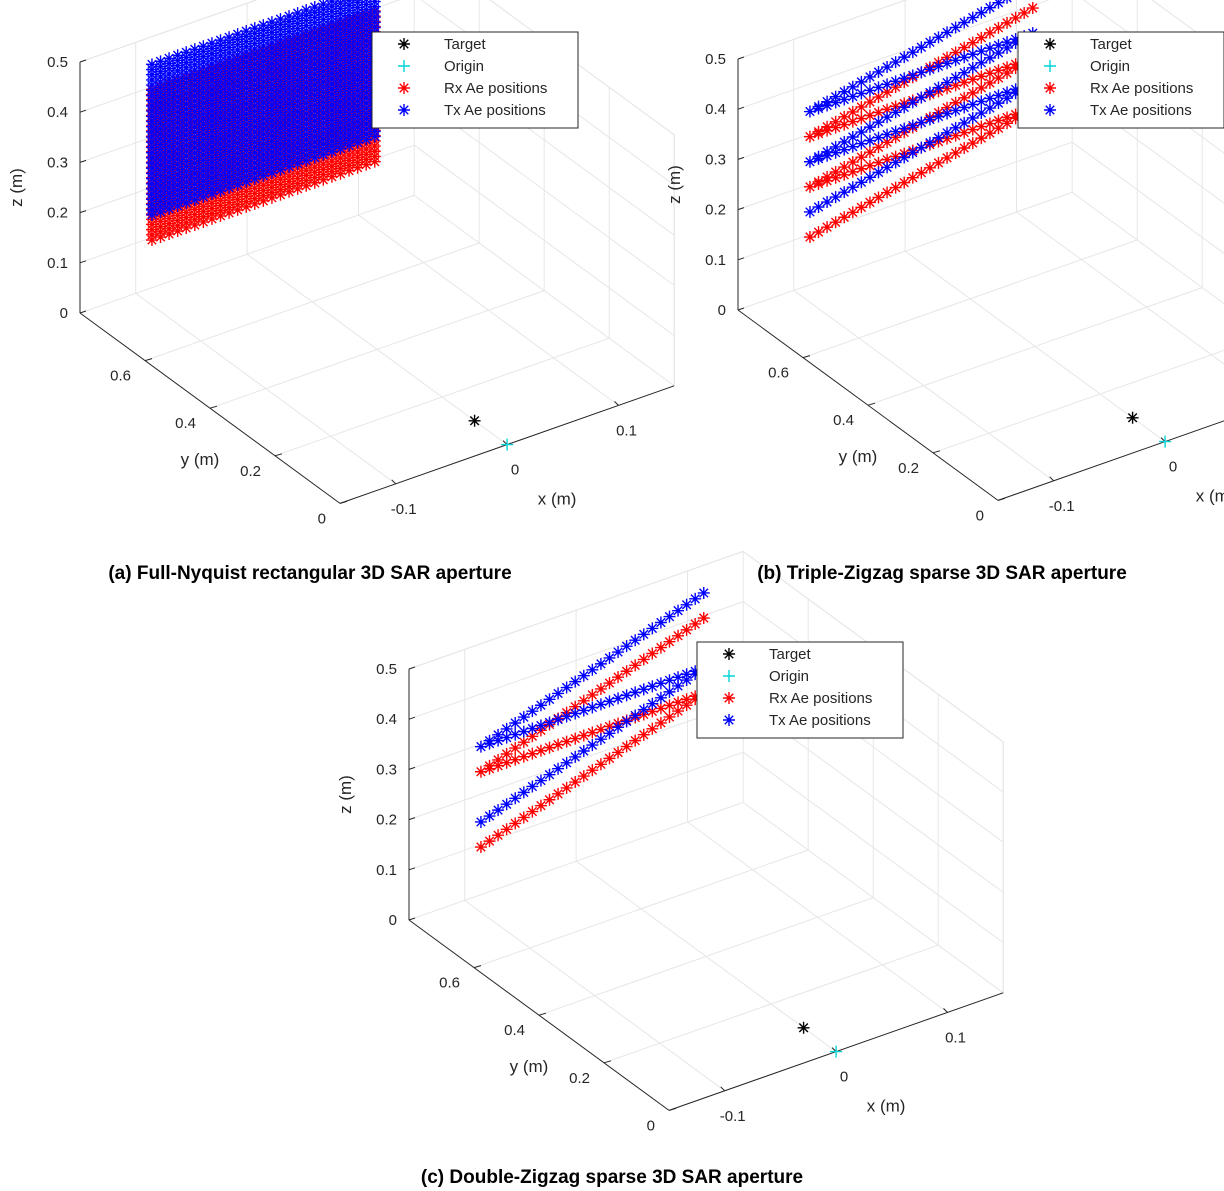  Describe the element at coordinates (474, 420) in the screenshot. I see `target-marker` at that location.